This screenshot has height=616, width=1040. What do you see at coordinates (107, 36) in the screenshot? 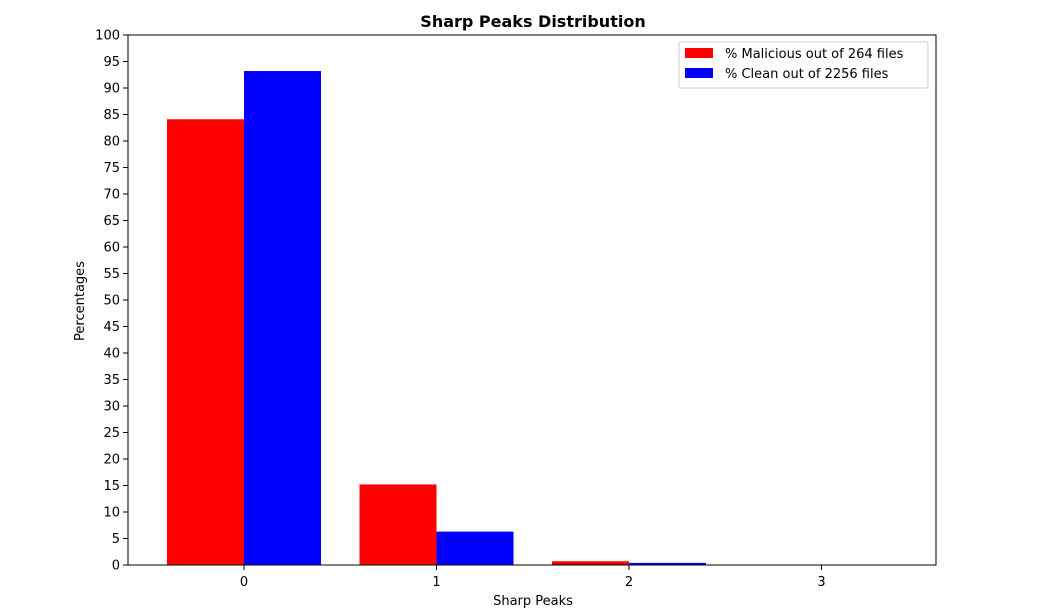
I see `y-tick-label: 100` at bounding box center [107, 36].